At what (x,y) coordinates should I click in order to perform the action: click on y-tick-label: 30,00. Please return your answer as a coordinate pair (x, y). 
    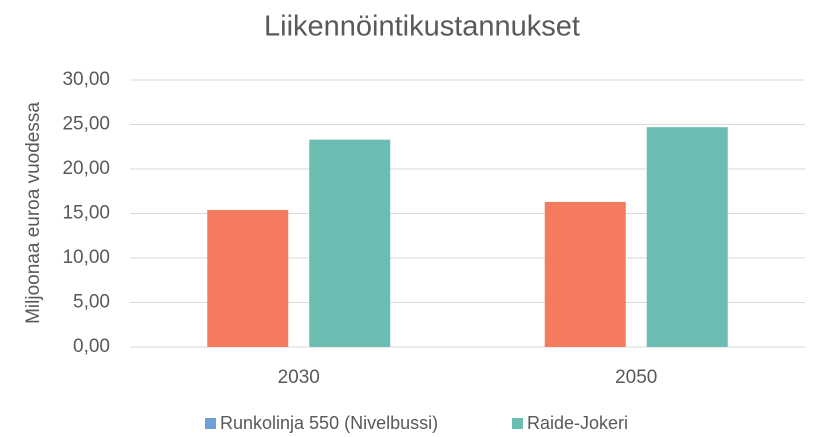
    Looking at the image, I should click on (86, 79).